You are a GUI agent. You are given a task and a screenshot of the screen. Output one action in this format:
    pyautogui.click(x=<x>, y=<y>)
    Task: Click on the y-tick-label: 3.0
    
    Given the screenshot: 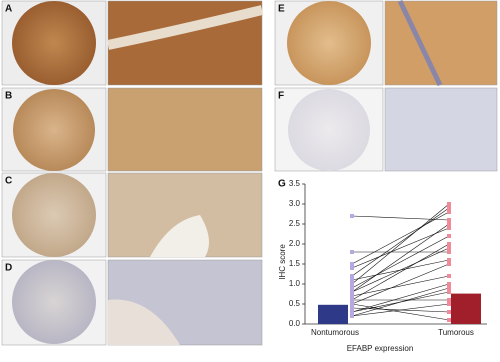 What is the action you would take?
    pyautogui.click(x=295, y=203)
    